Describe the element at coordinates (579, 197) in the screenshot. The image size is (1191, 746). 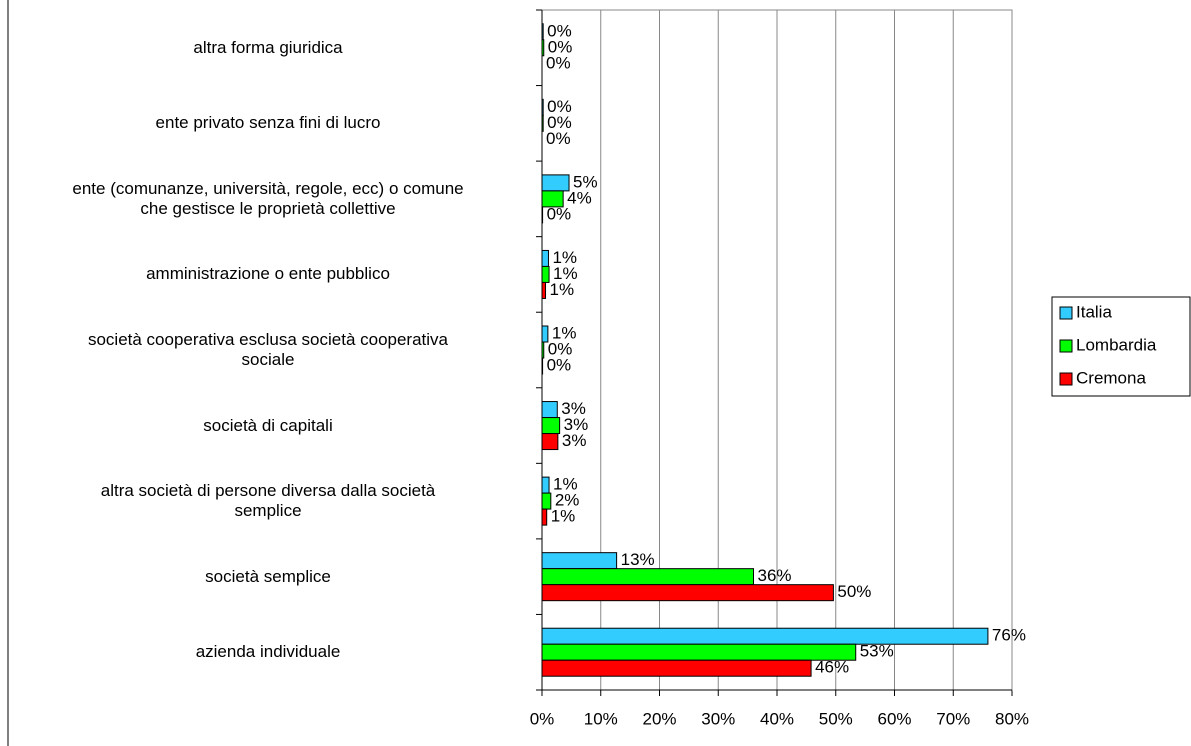
I see `data-label: 4%` at that location.